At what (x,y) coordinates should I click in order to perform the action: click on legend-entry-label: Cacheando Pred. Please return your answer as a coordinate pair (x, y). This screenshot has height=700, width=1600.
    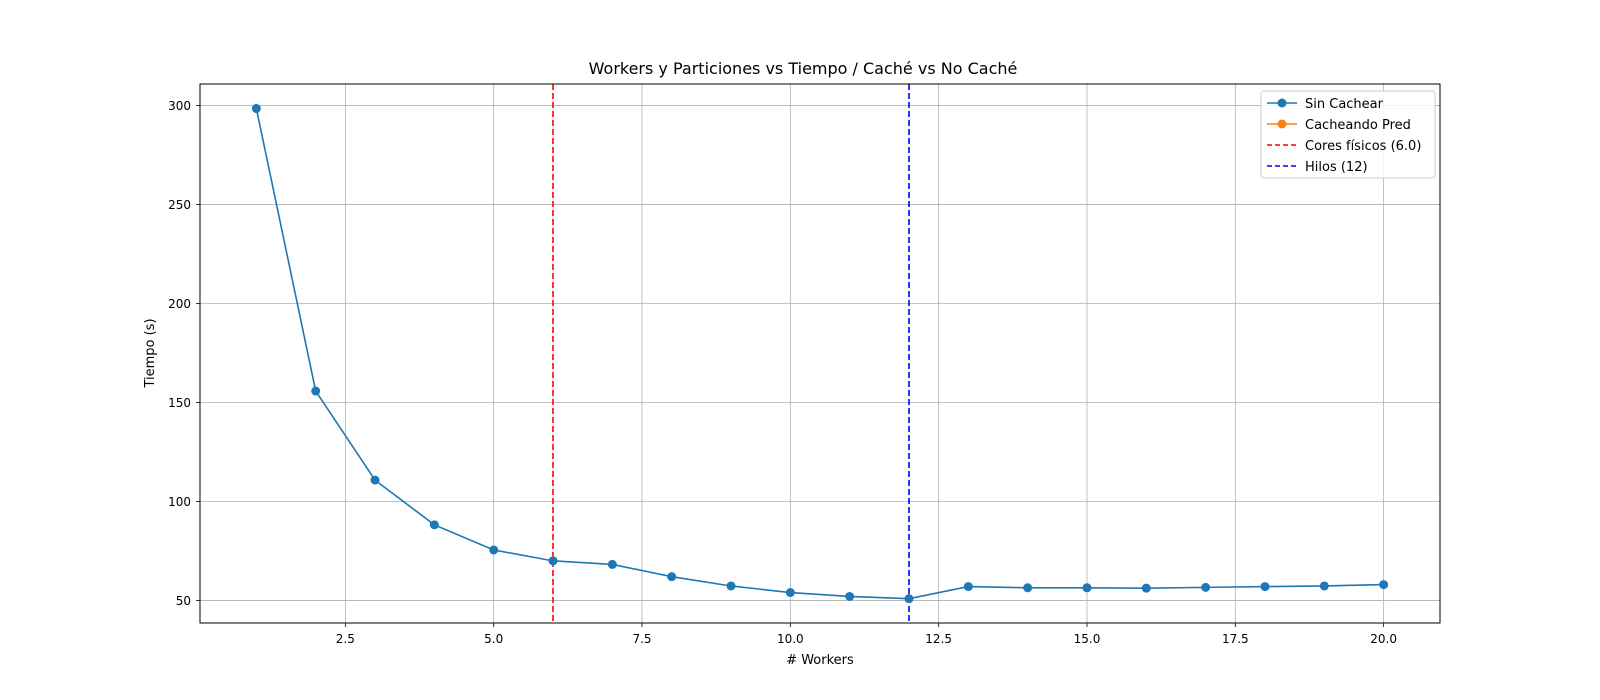
    Looking at the image, I should click on (1358, 125).